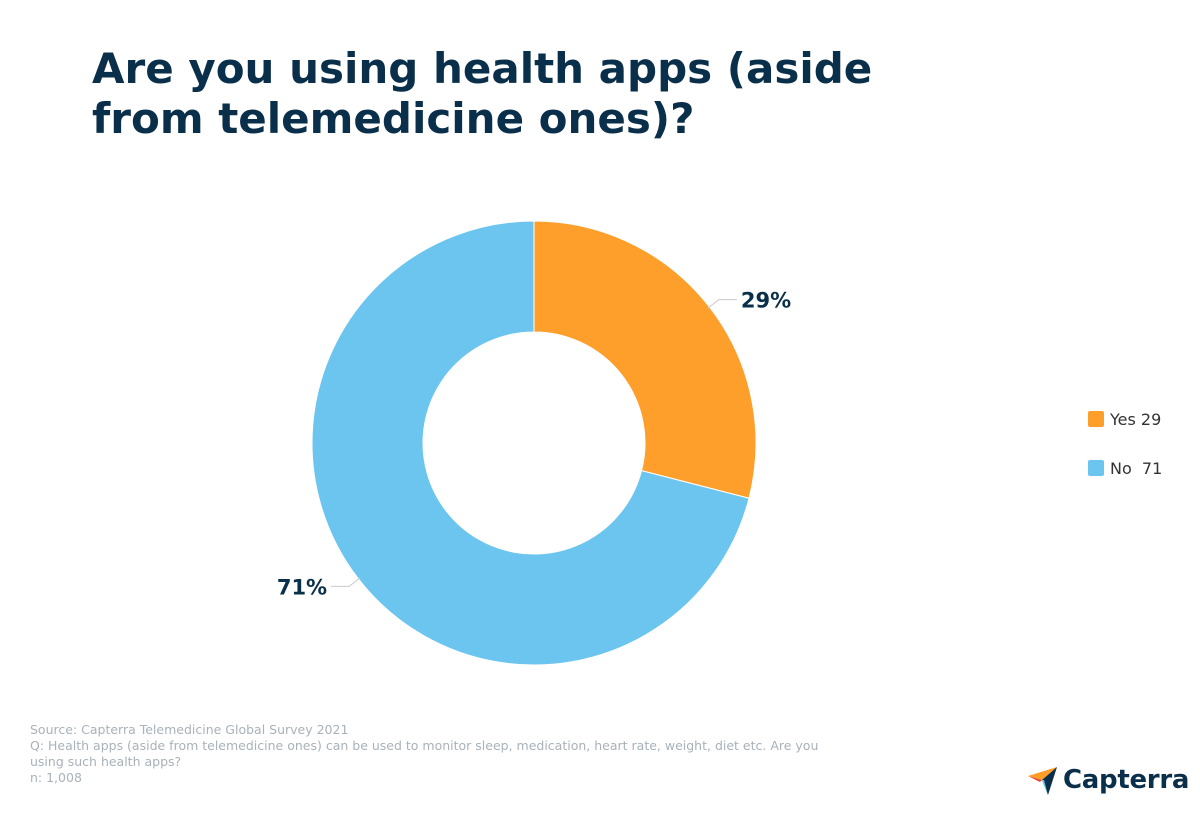 Image resolution: width=1200 pixels, height=820 pixels. What do you see at coordinates (56, 777) in the screenshot?
I see `footer-sample-size: n: 1,008` at bounding box center [56, 777].